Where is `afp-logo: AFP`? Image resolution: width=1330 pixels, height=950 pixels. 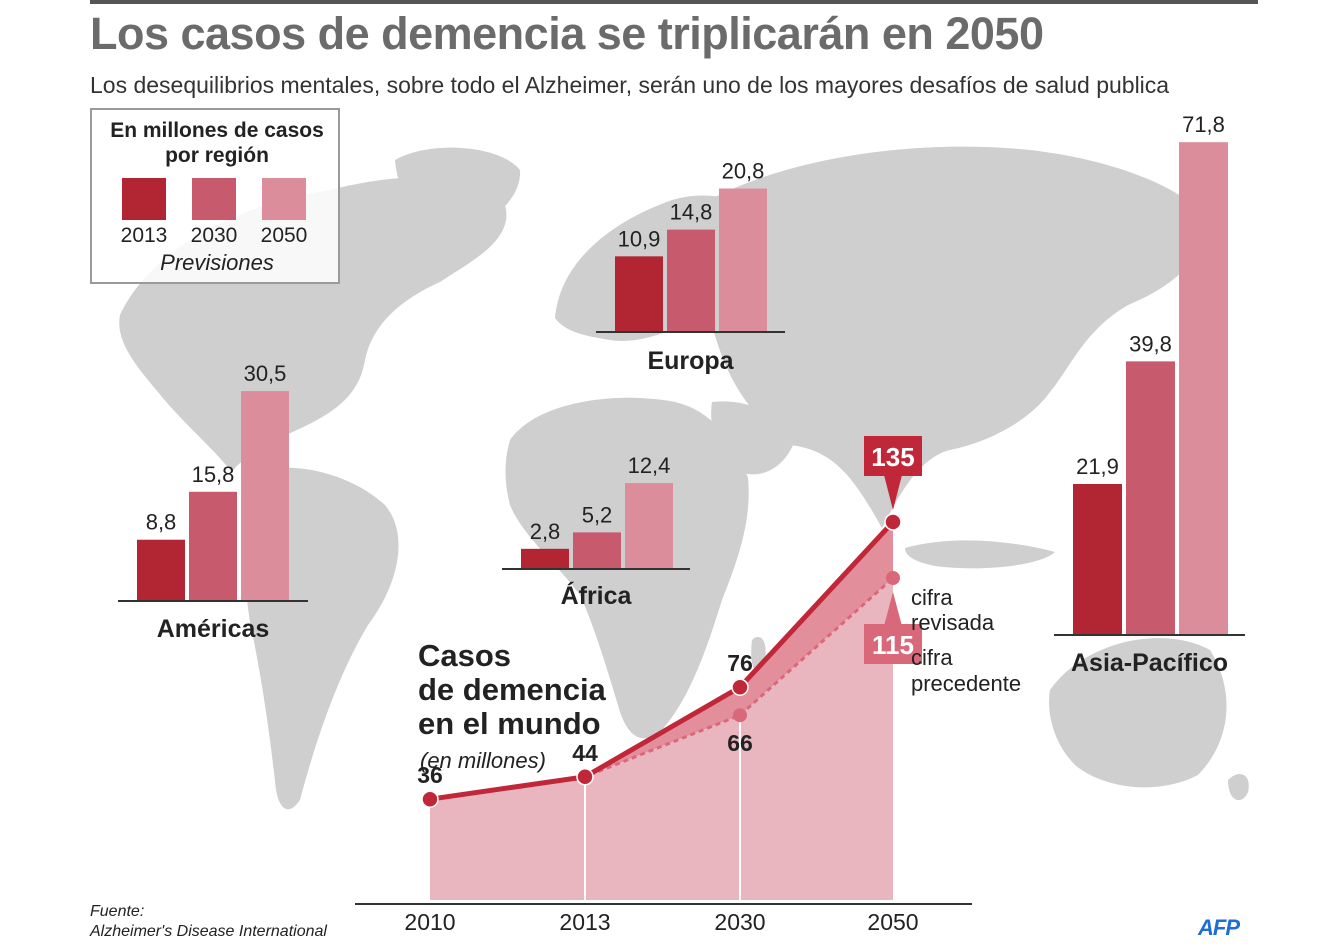
afp-logo: AFP is located at coordinates (1219, 927).